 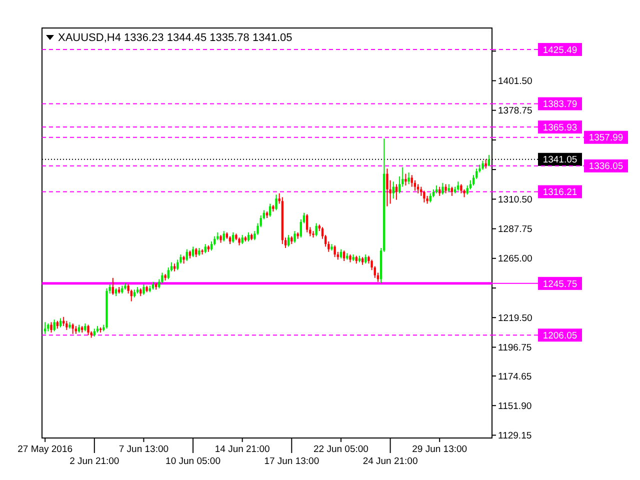 What do you see at coordinates (560, 160) in the screenshot?
I see `ref-line-label: 1341.05` at bounding box center [560, 160].